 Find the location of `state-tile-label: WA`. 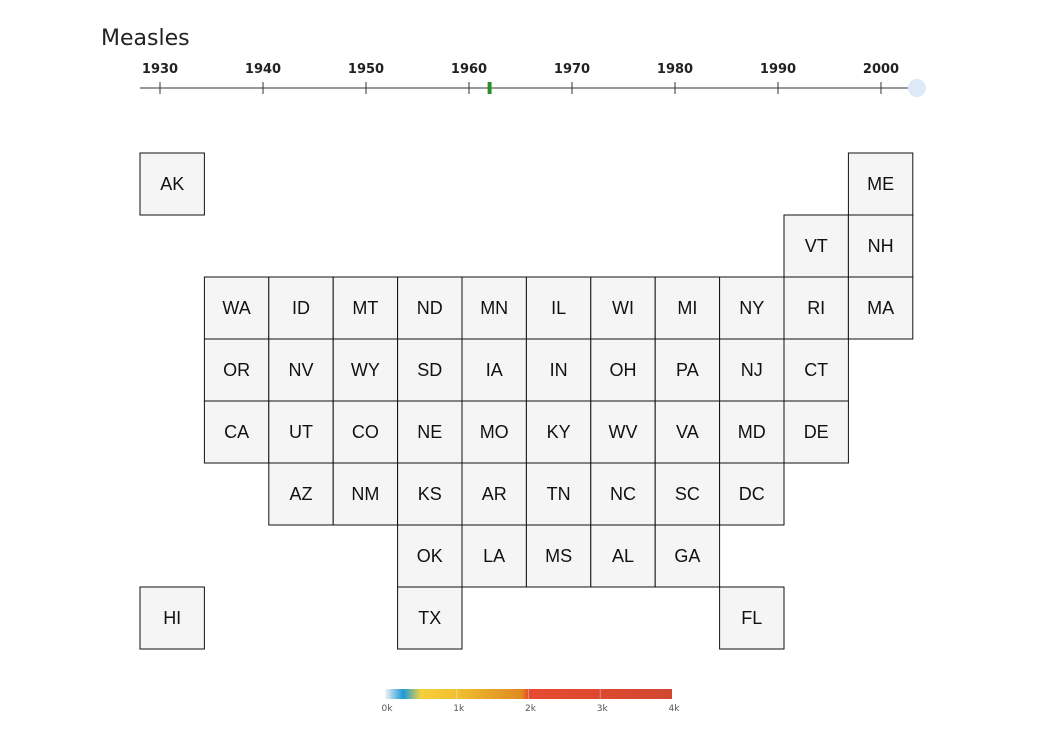

state-tile-label: WA is located at coordinates (236, 308).